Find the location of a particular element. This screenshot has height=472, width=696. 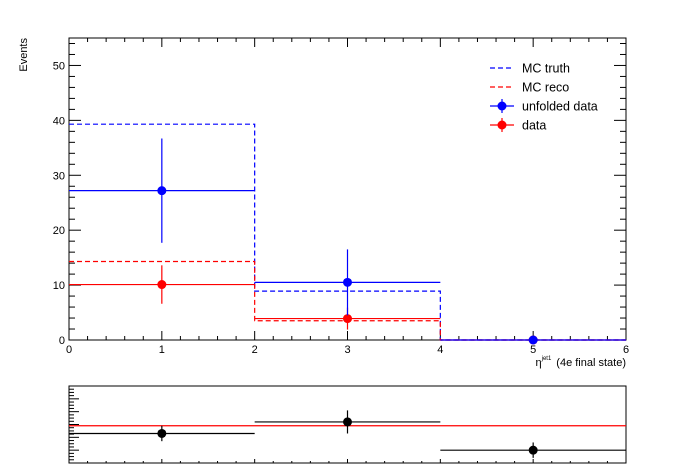

y-tick-label: 0 is located at coordinates (62, 341).